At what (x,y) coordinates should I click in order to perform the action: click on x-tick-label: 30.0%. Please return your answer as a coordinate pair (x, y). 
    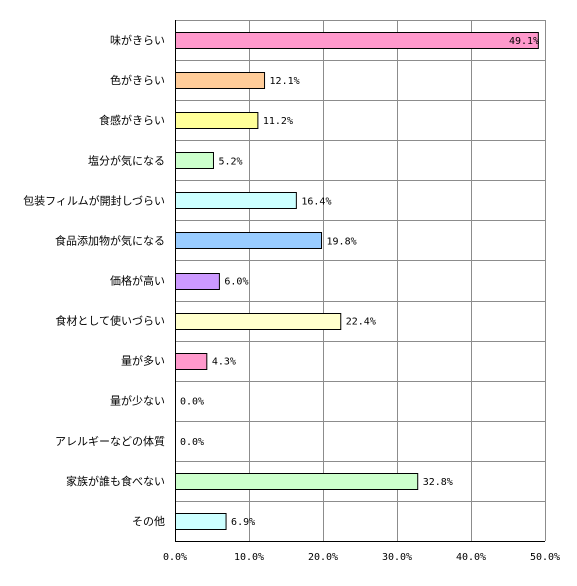
    Looking at the image, I should click on (397, 557).